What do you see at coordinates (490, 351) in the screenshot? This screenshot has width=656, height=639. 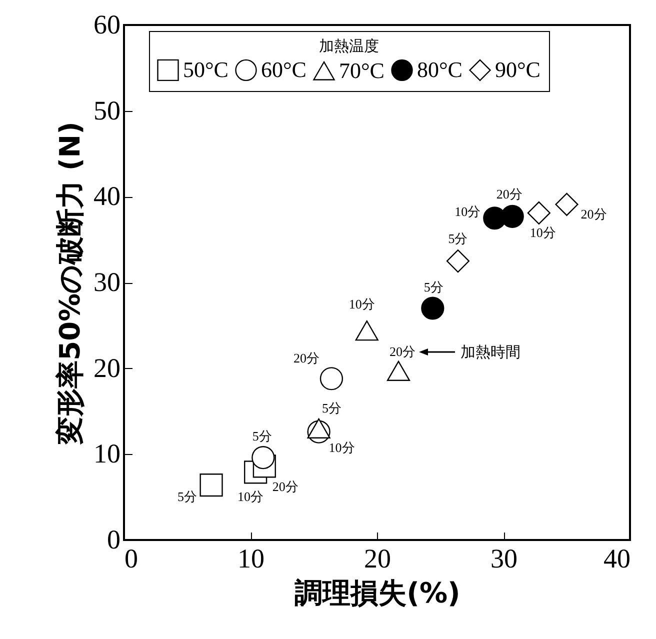 I see `annotation: 加熱時間` at bounding box center [490, 351].